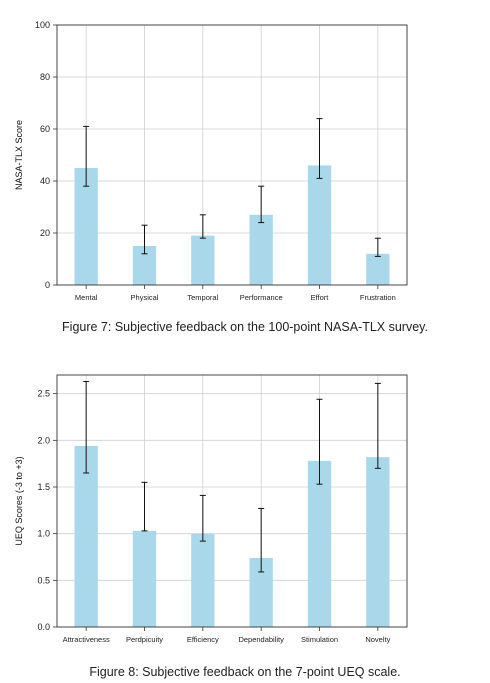 The image size is (490, 683). Describe the element at coordinates (42, 25) in the screenshot. I see `y-tick-label: 100` at that location.